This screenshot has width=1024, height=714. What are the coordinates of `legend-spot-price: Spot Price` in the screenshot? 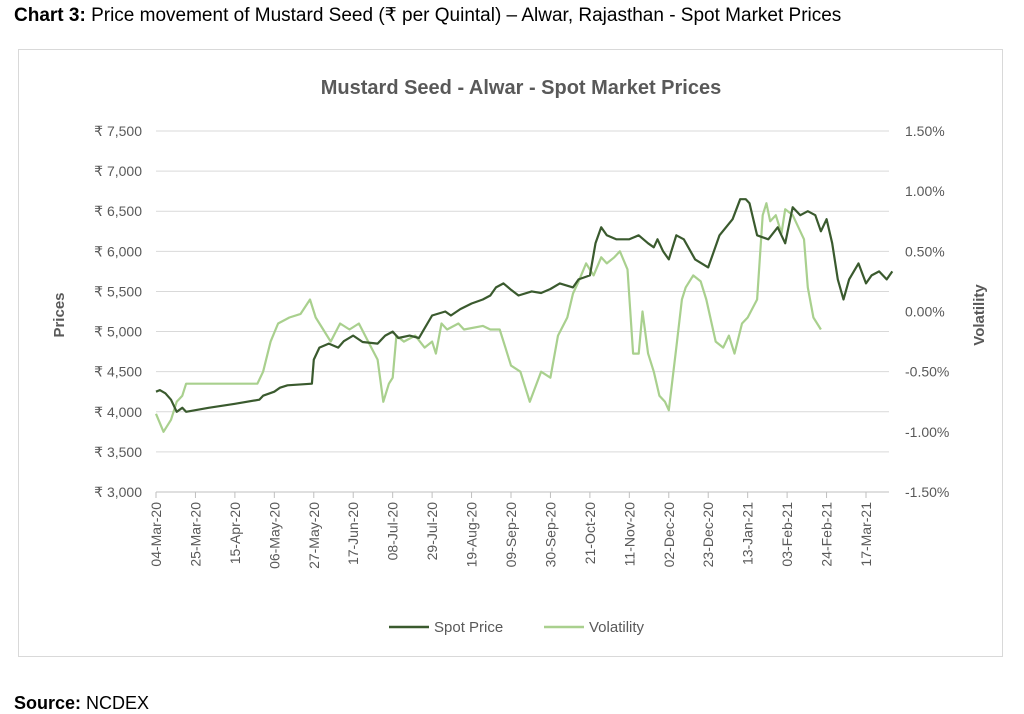 It's located at (446, 627).